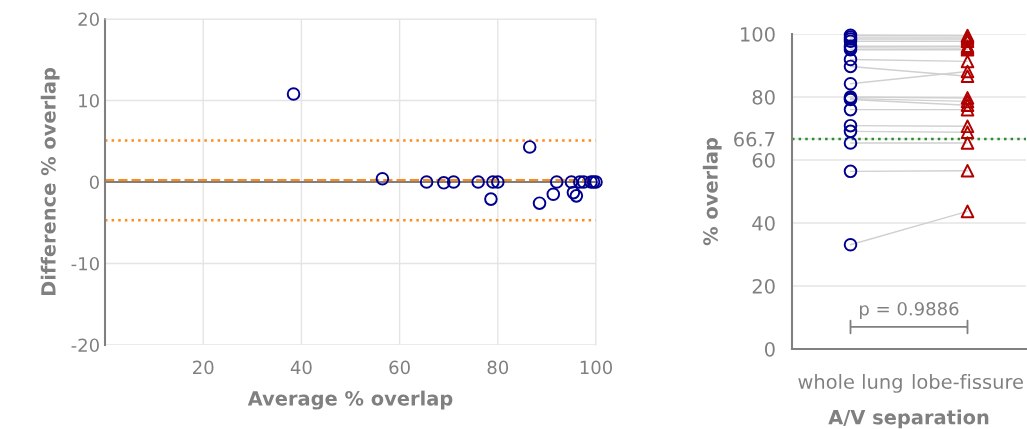 The height and width of the screenshot is (429, 1027). Describe the element at coordinates (203, 367) in the screenshot. I see `x-tick-label: 20` at that location.